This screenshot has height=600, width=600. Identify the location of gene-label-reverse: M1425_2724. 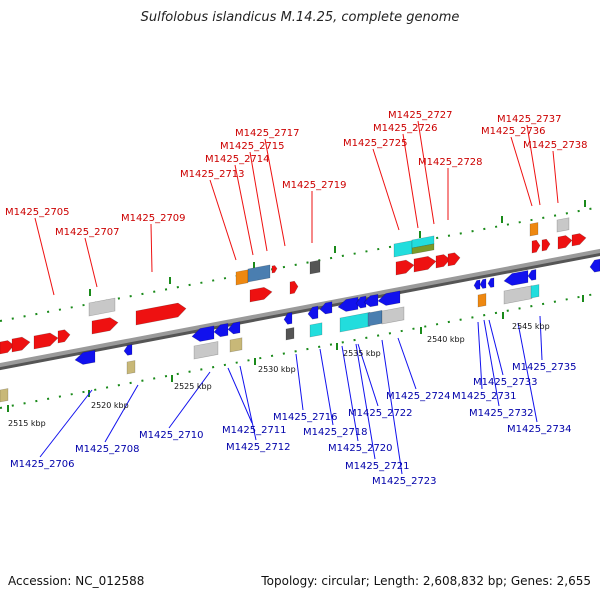
(418, 396).